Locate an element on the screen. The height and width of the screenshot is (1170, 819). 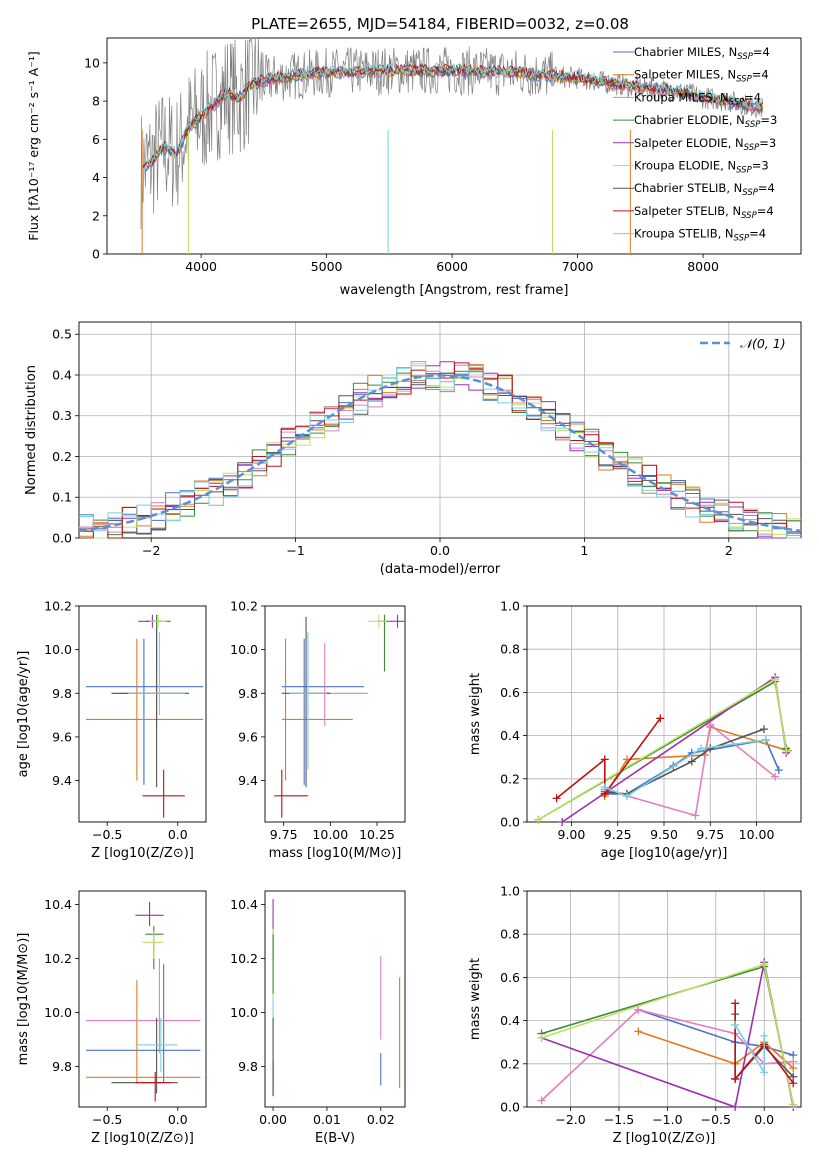
y-tick-label: 2 is located at coordinates (96, 215).